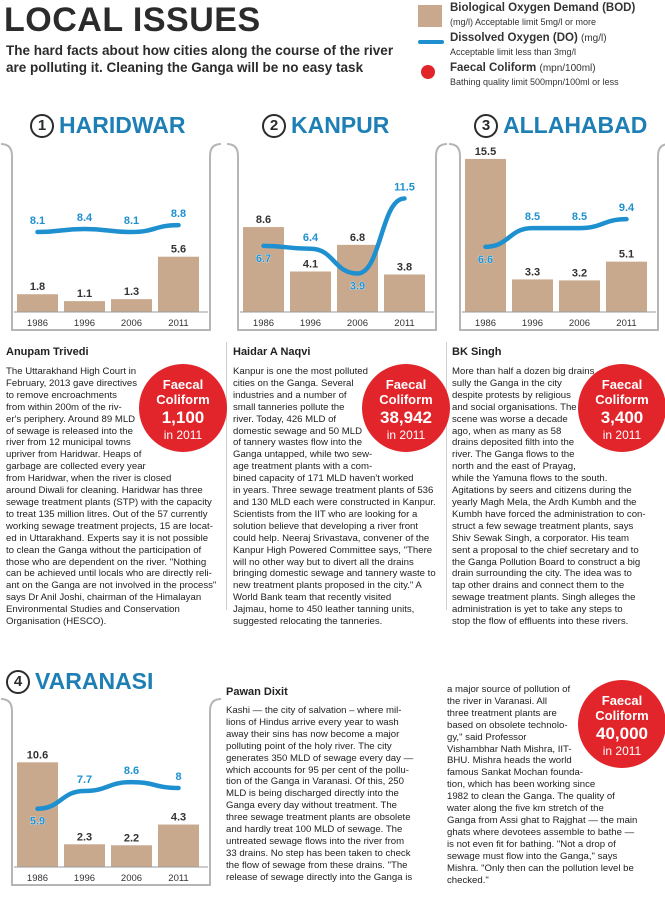 This screenshot has height=902, width=665. I want to click on legend-bod-note: (mg/l) Acceptable limit 5mg/l or more, so click(523, 22).